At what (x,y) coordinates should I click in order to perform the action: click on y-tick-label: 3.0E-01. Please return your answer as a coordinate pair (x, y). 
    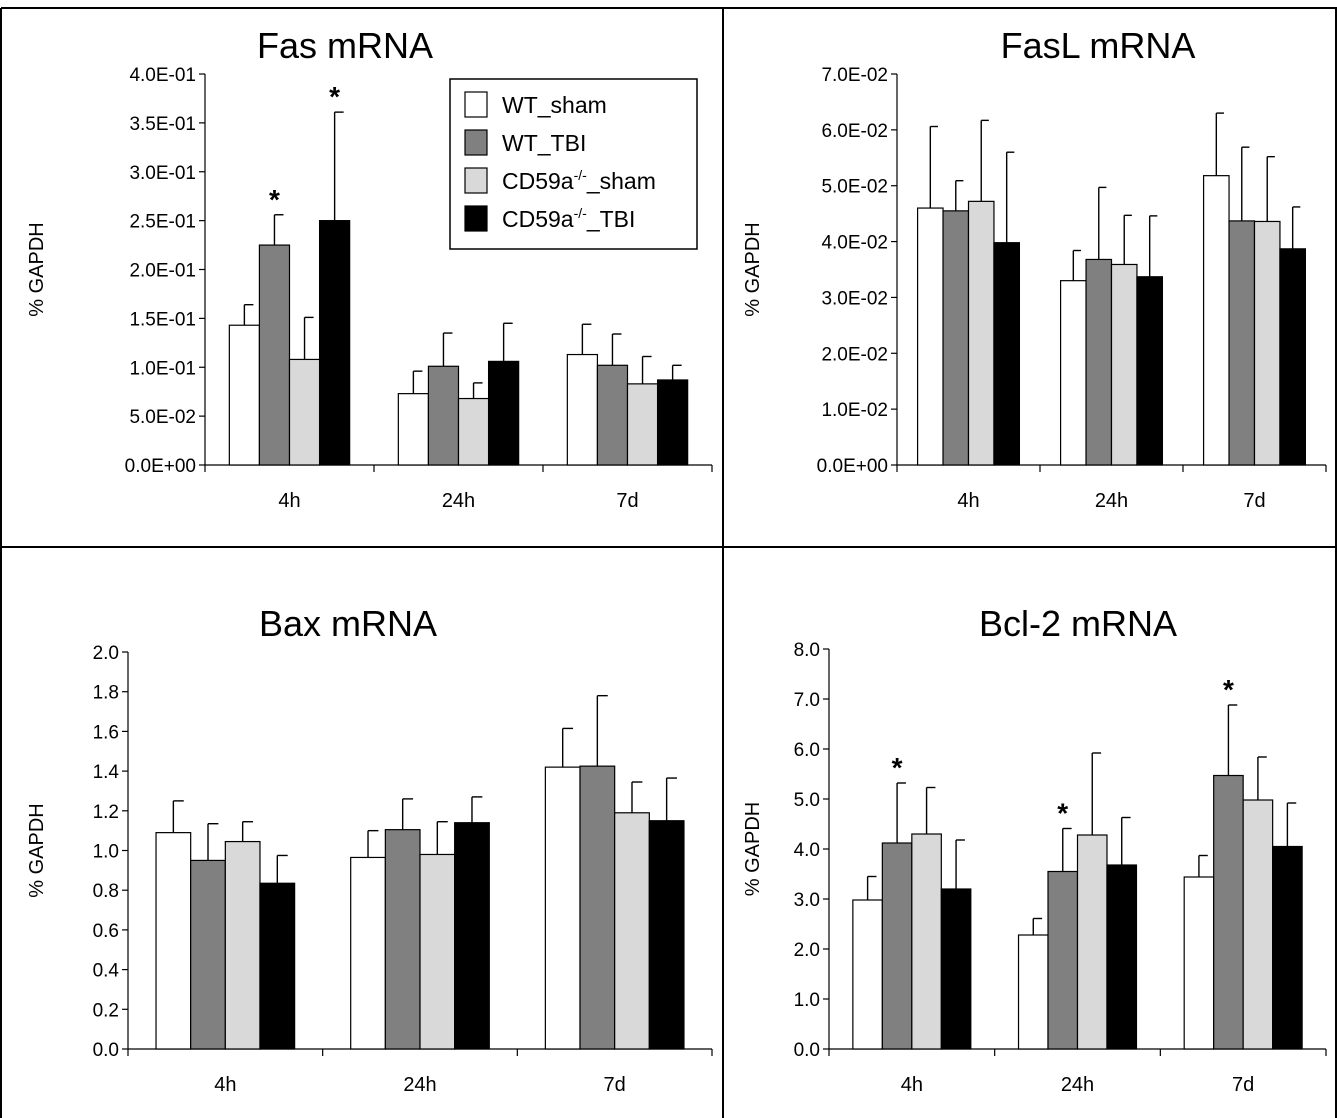
    Looking at the image, I should click on (162, 173).